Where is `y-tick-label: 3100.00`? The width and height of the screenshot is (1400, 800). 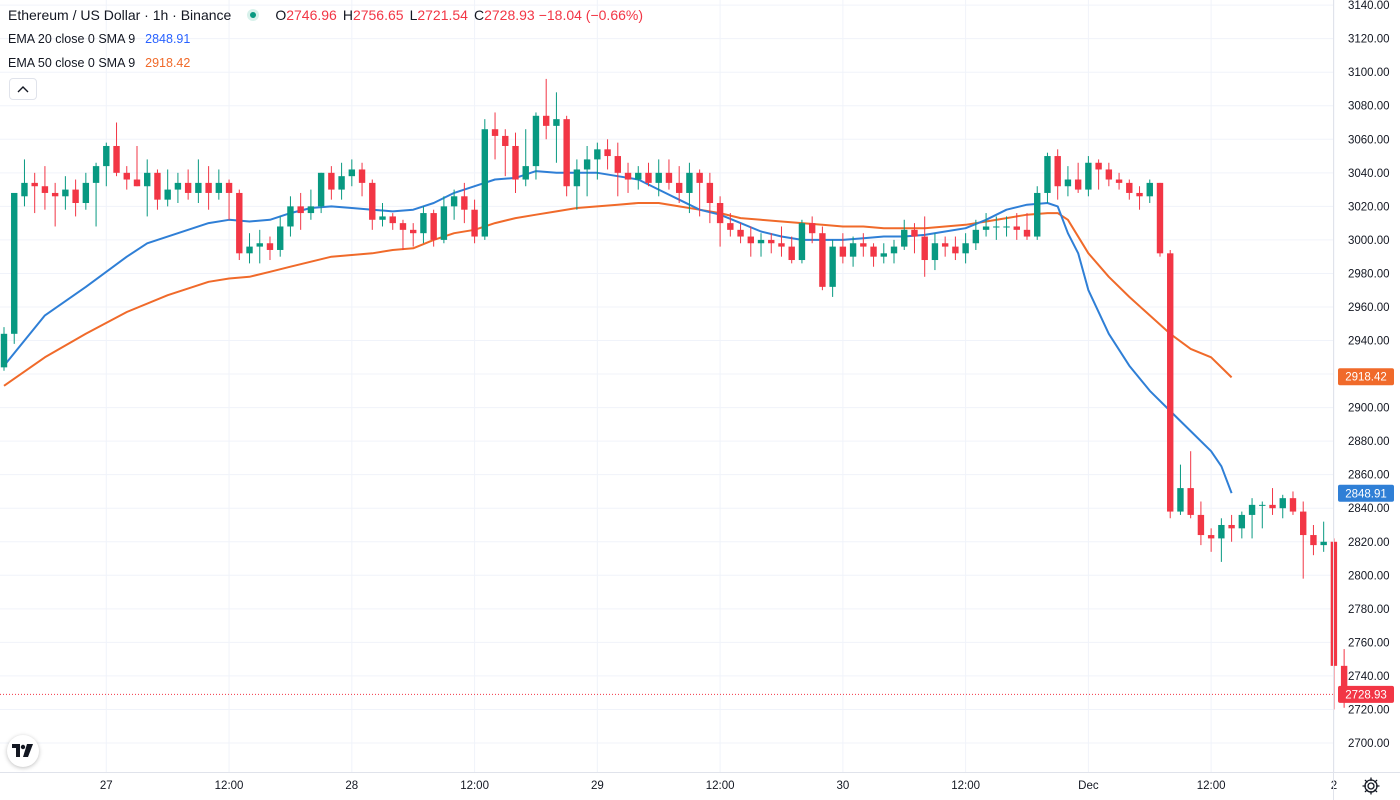
y-tick-label: 3100.00 is located at coordinates (1369, 73).